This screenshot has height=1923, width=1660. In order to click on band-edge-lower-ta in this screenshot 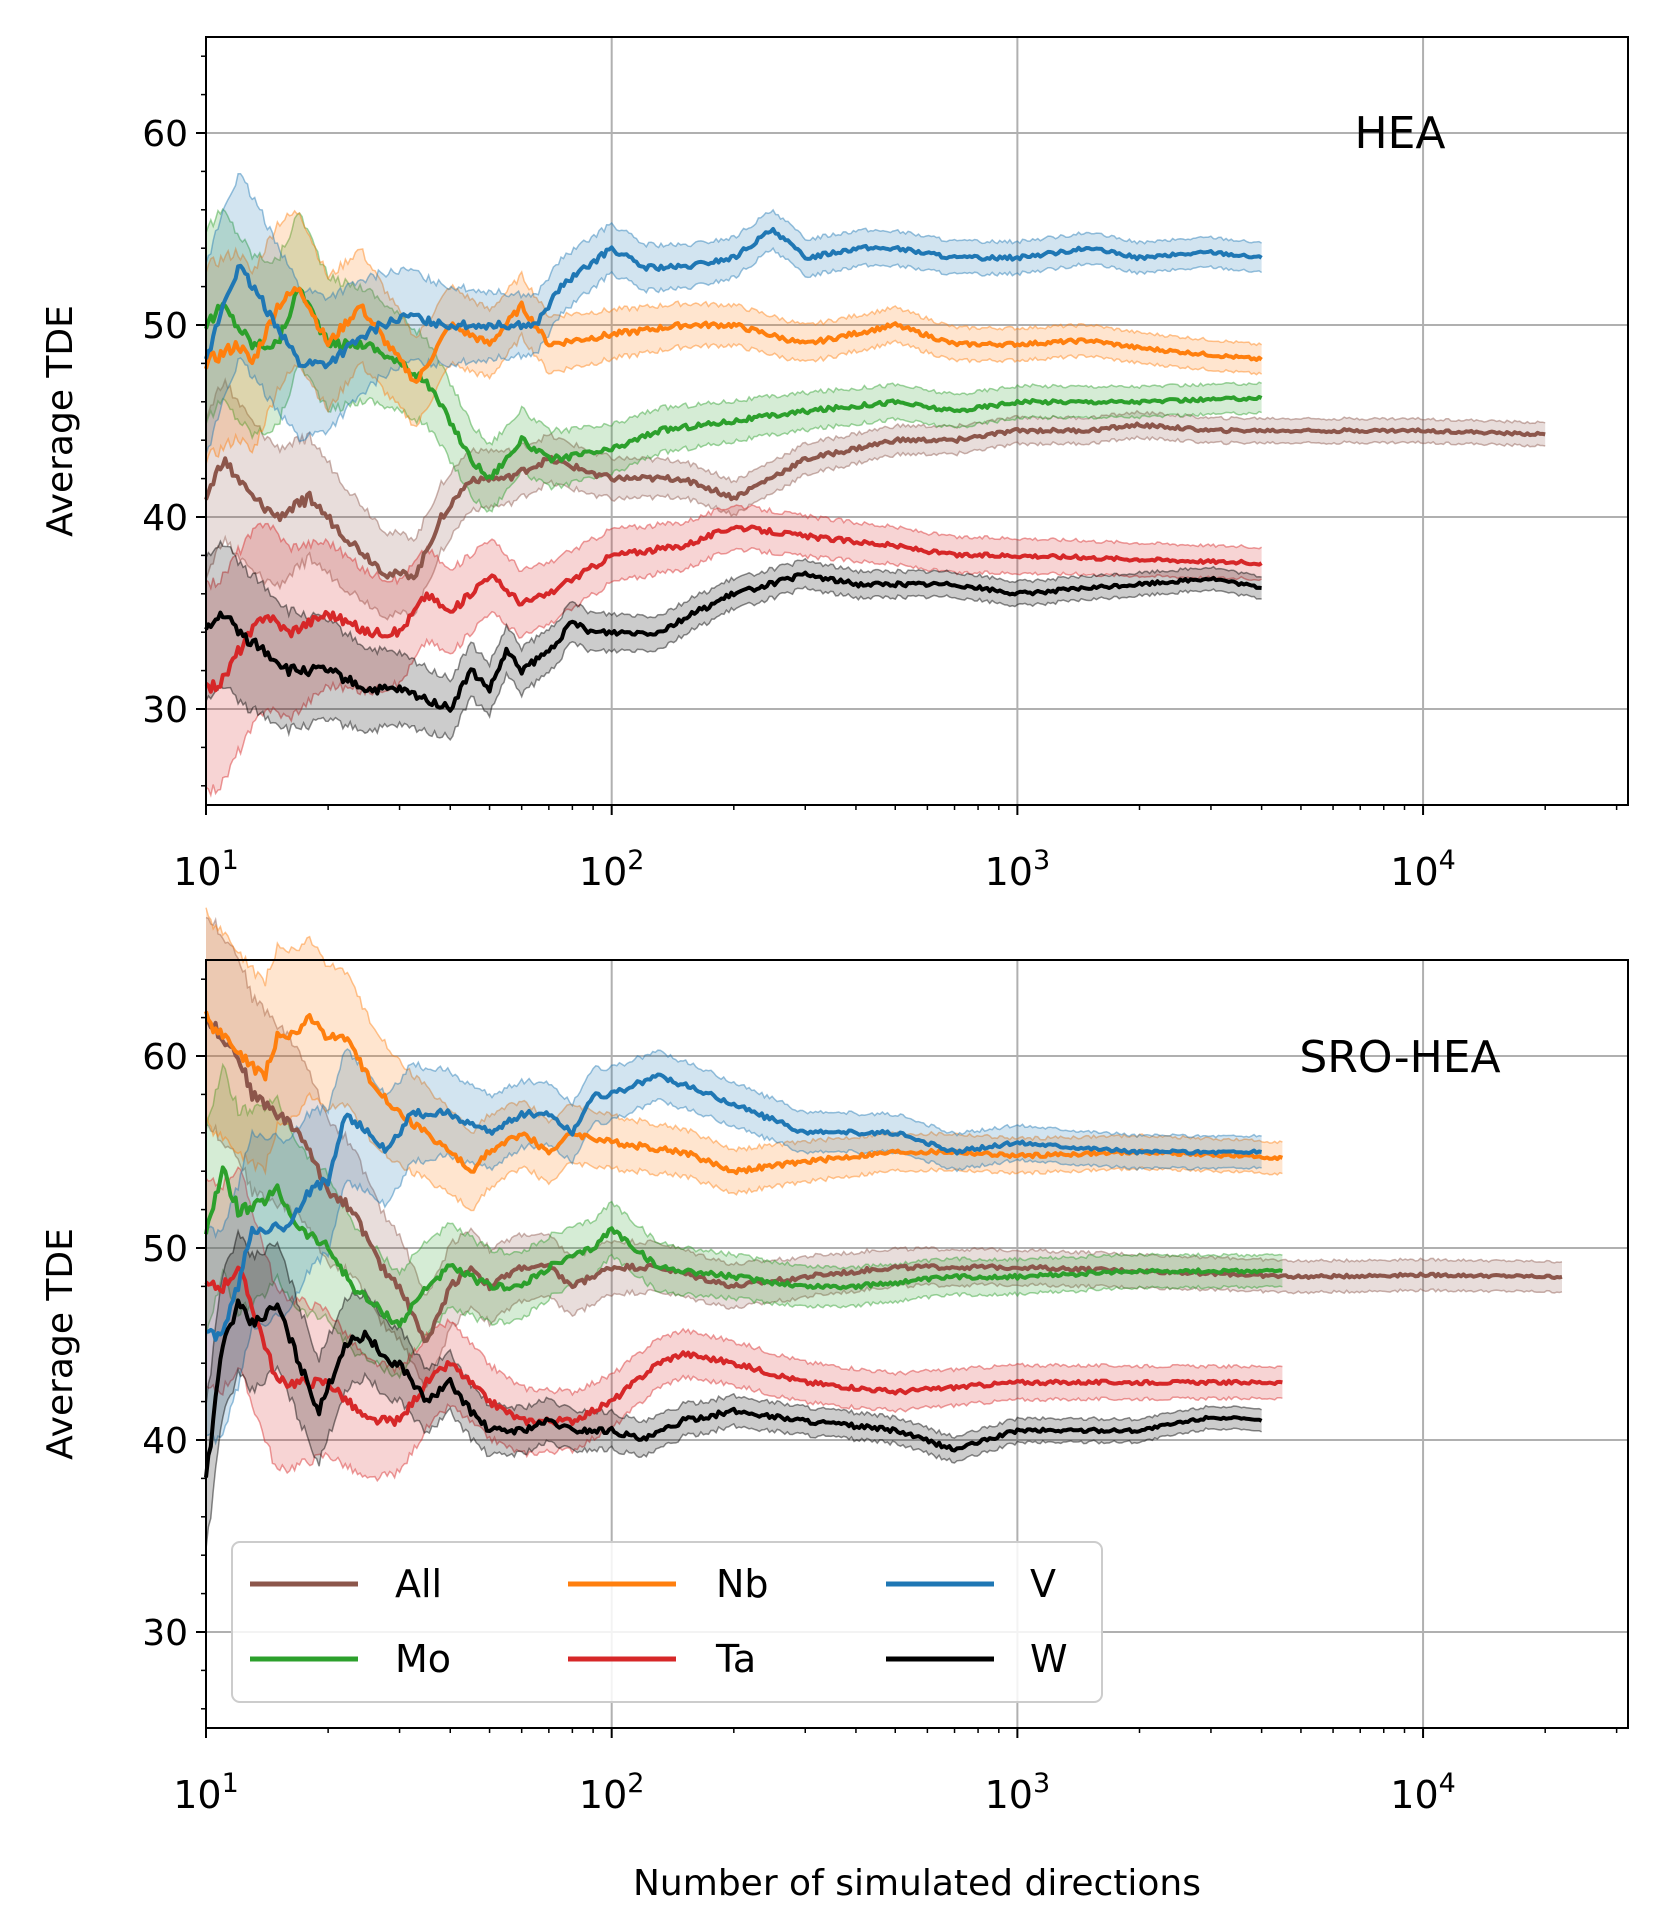, I will do `click(744, 1424)`.